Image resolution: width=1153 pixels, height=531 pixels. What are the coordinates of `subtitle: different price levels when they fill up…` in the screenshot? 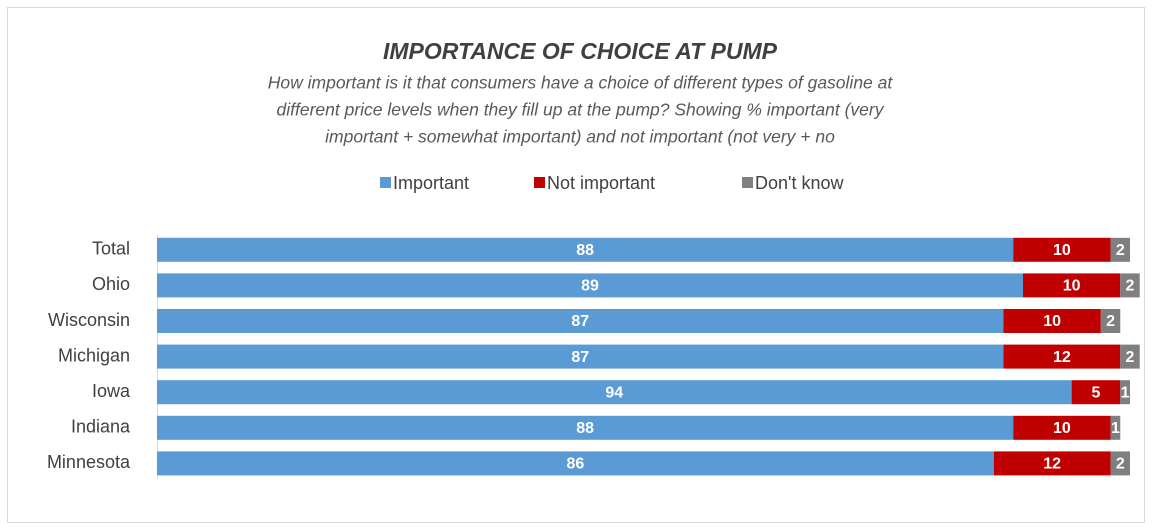 It's located at (581, 110).